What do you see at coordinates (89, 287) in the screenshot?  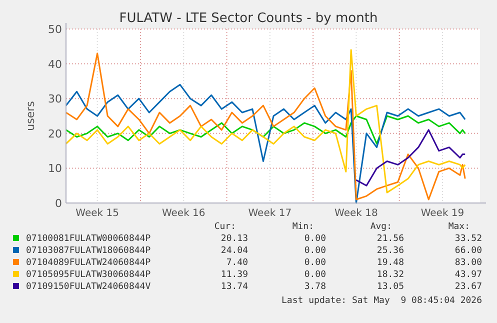 I see `legend-label: 07109150FULATW24060844V` at bounding box center [89, 287].